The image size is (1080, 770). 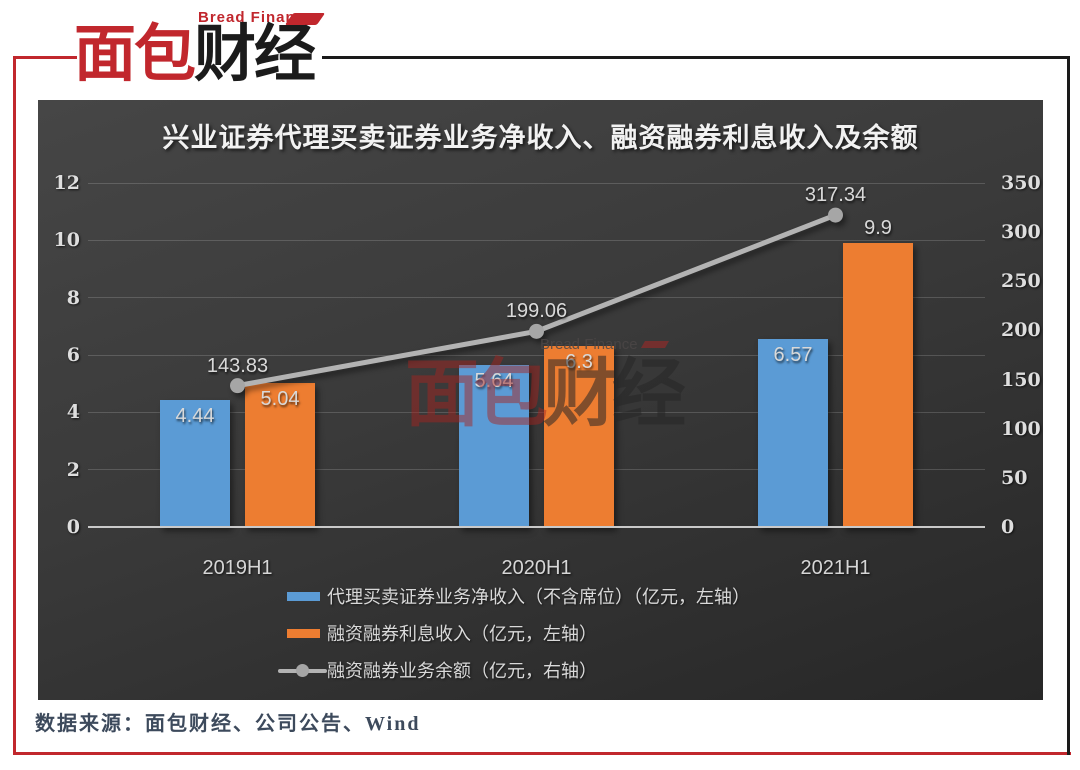 What do you see at coordinates (462, 634) in the screenshot?
I see `legend-label: 融资融券利息收入（亿元，左轴）` at bounding box center [462, 634].